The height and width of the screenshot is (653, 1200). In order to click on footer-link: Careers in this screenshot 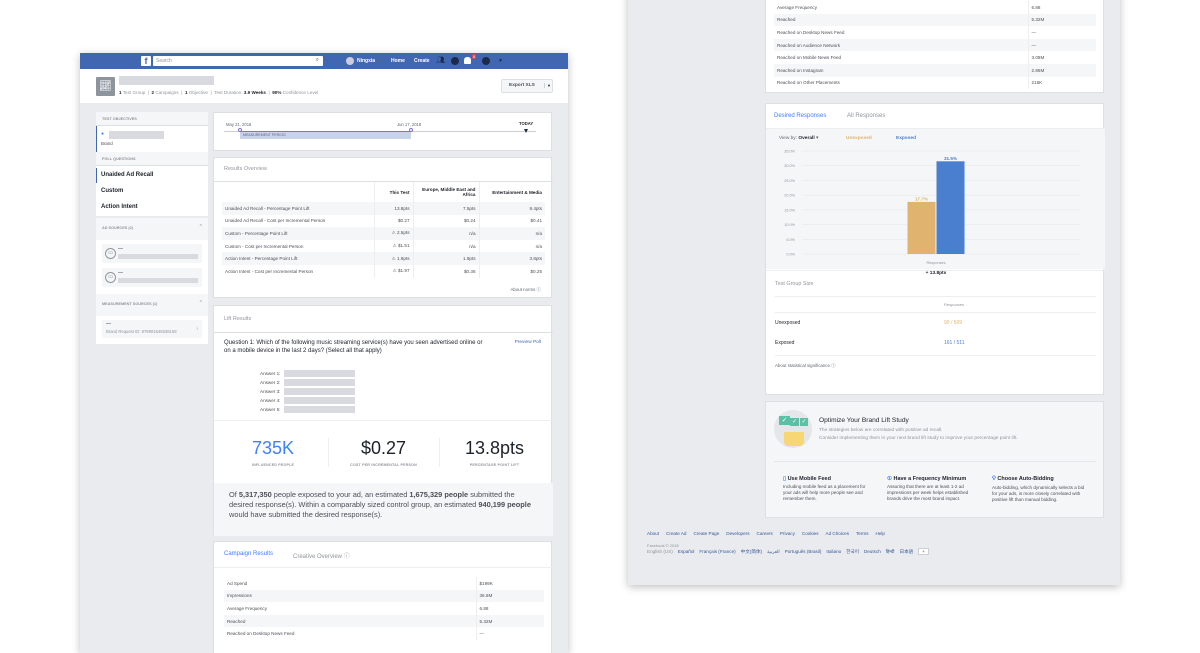, I will do `click(764, 533)`.